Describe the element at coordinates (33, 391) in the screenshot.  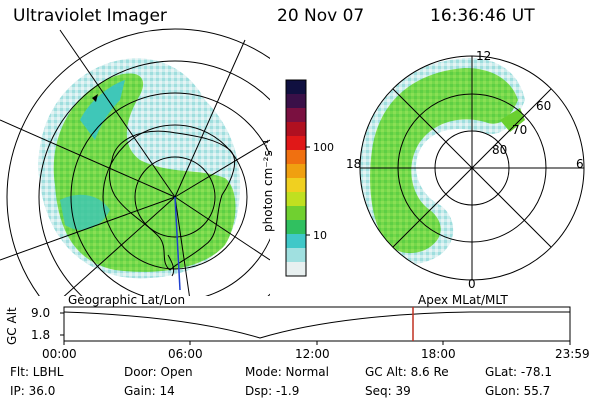
I see `status-ip: IP: 36.0` at that location.